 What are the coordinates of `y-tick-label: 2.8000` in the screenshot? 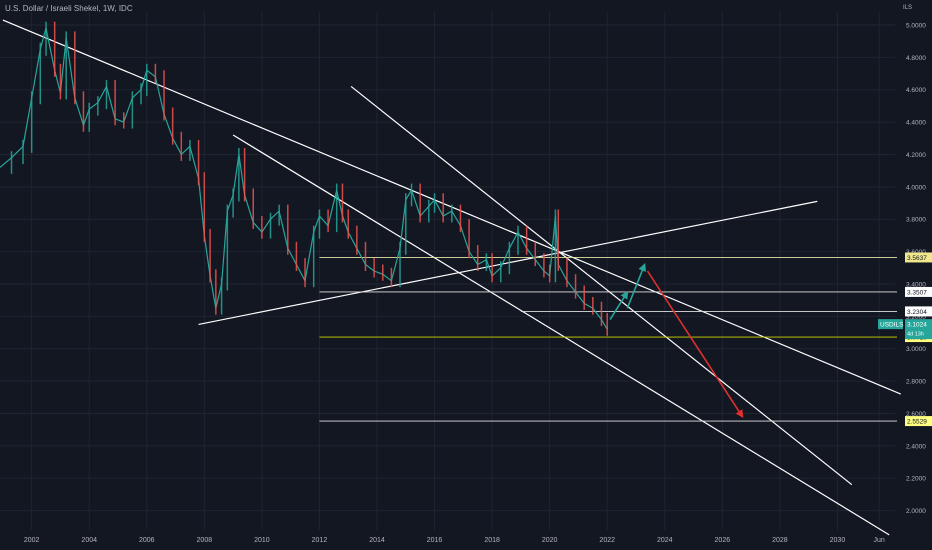 It's located at (916, 382).